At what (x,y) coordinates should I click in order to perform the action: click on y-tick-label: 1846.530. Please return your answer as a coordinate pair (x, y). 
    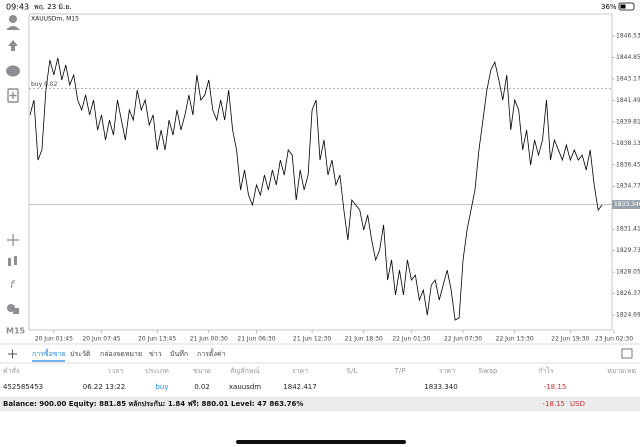
    Looking at the image, I should click on (628, 35).